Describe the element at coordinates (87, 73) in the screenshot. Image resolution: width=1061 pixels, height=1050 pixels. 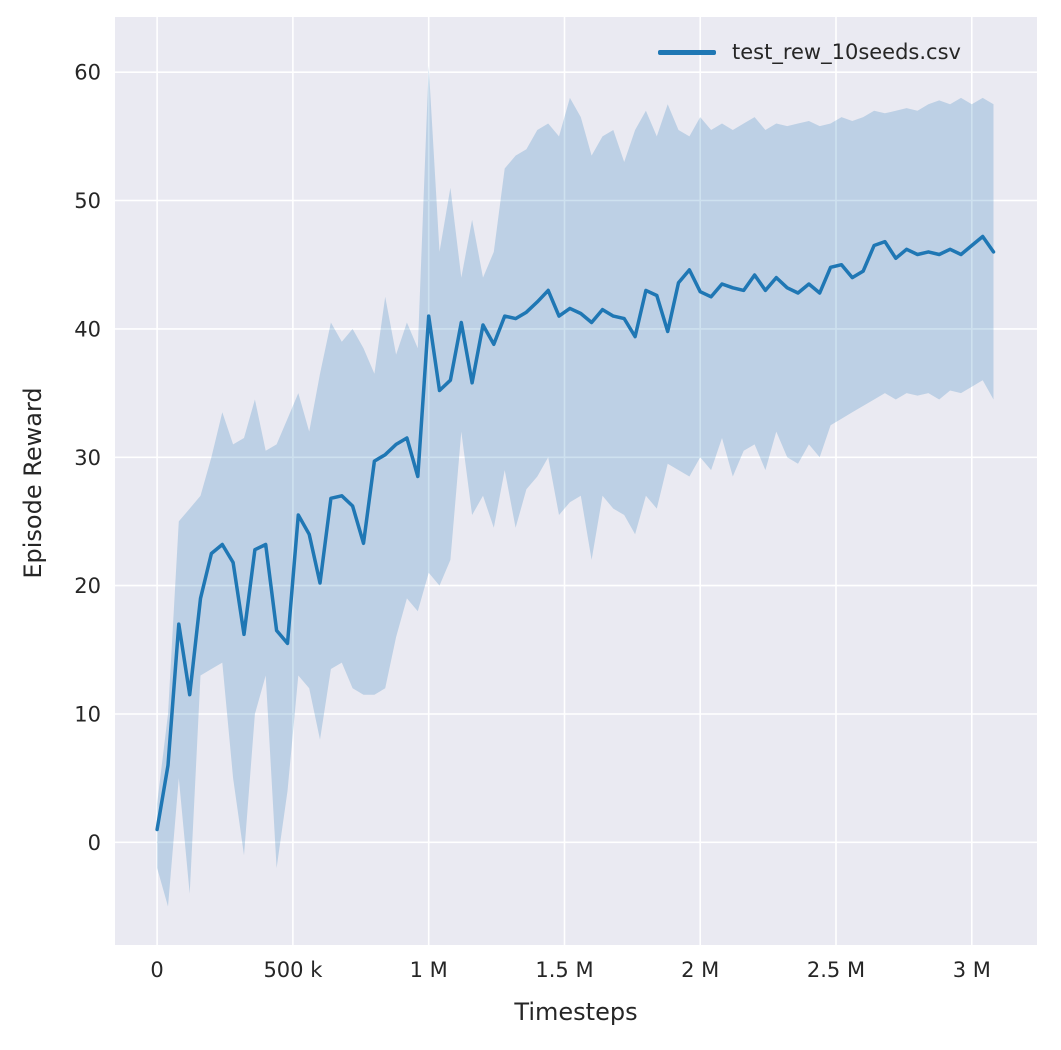
I see `y-tick-label: 60` at that location.